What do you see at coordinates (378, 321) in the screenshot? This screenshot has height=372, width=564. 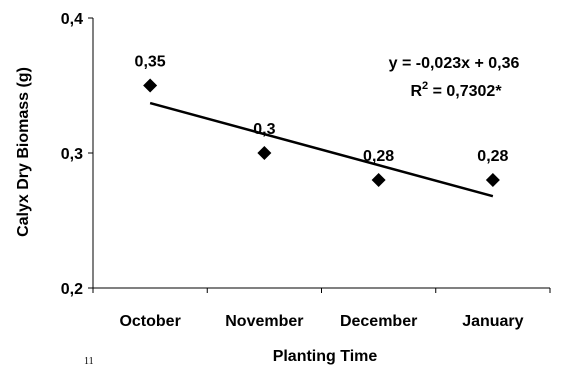 I see `x-tick-label: December` at bounding box center [378, 321].